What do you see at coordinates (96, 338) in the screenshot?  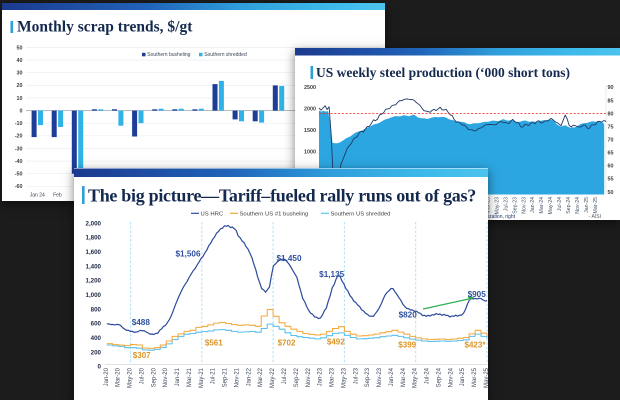 I see `svg-text: 400` at bounding box center [96, 338].